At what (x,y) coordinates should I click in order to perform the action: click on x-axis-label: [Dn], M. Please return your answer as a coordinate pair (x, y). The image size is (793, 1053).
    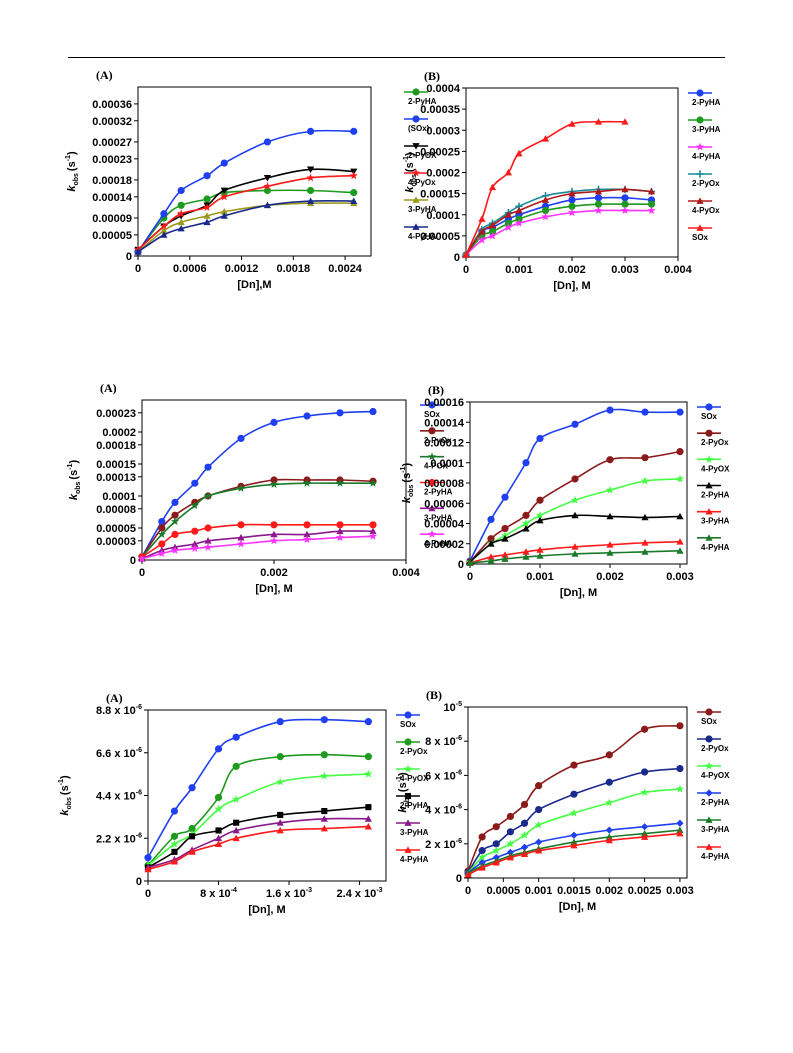
    Looking at the image, I should click on (266, 910).